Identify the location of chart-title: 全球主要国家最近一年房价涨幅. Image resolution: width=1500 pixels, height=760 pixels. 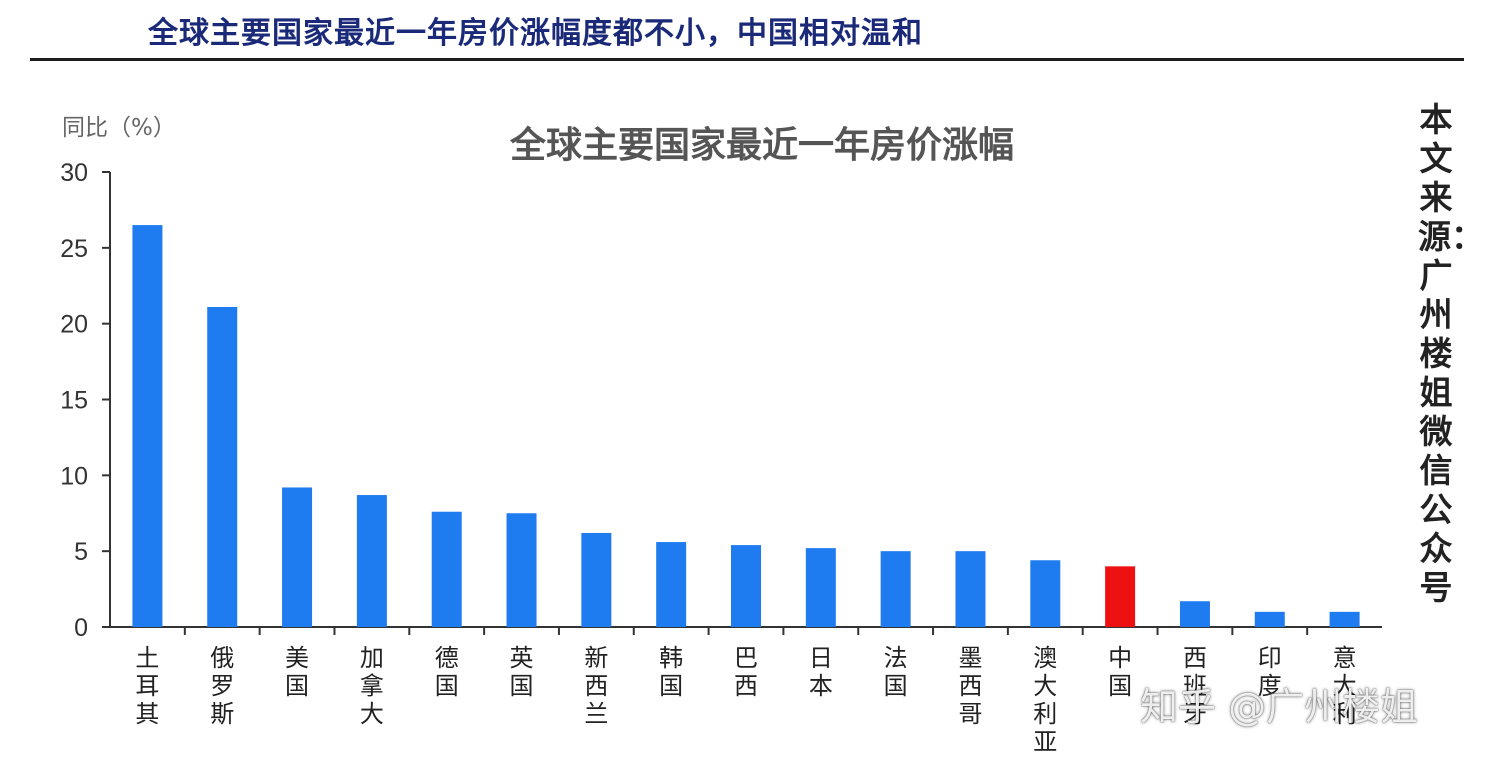
(761, 145).